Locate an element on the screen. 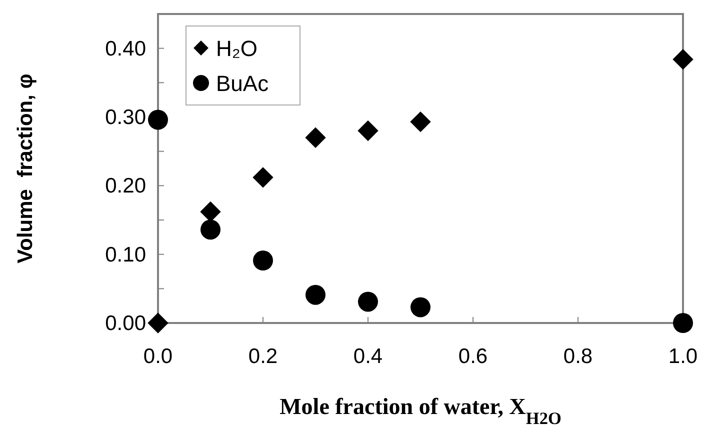 This screenshot has width=703, height=428. y-tick-label: 0.10 is located at coordinates (125, 254).